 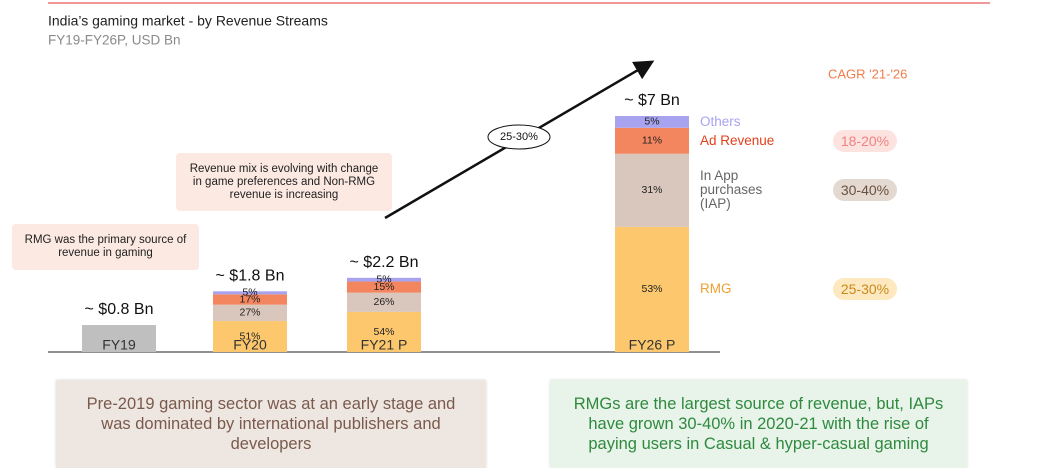 I want to click on total-label: ~ $0.8 Bn, so click(x=119, y=309).